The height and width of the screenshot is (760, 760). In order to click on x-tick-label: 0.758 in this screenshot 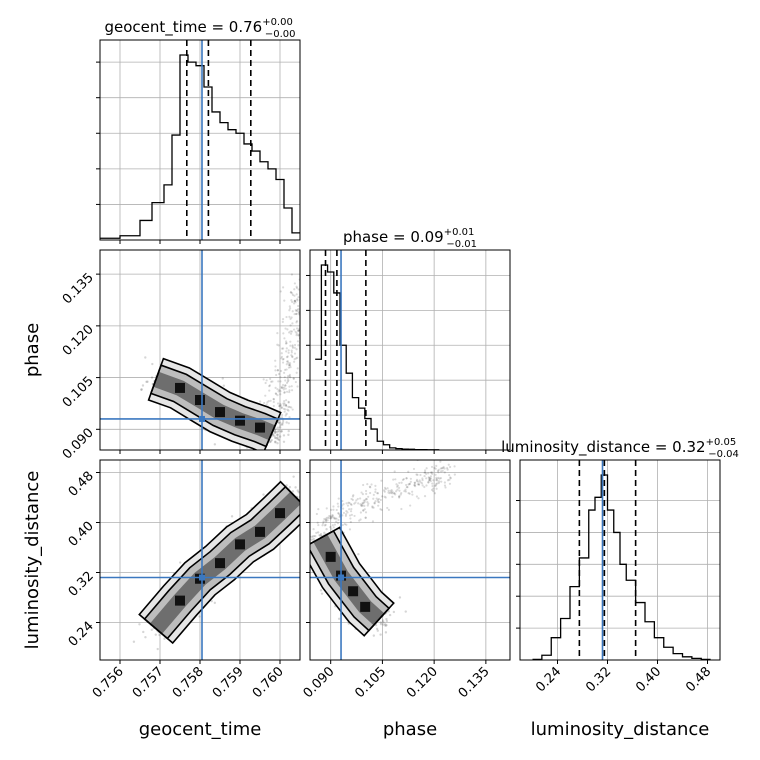, I will do `click(188, 682)`.